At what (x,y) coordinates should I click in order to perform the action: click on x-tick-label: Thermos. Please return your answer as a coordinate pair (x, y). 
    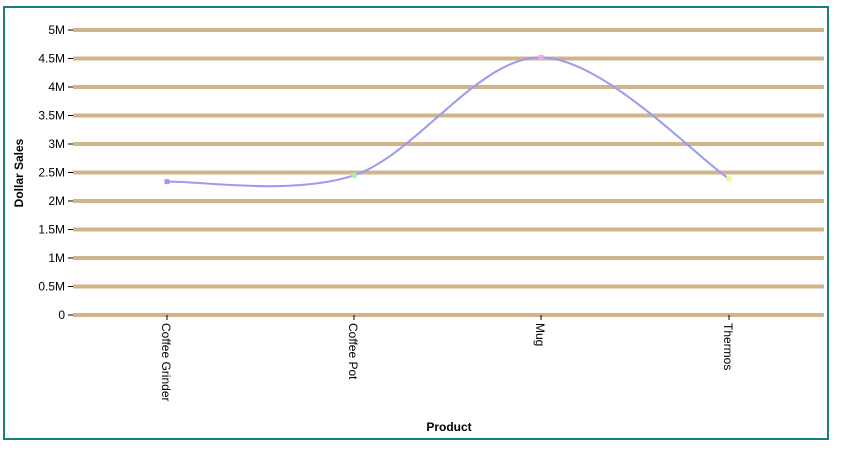
    Looking at the image, I should click on (728, 346).